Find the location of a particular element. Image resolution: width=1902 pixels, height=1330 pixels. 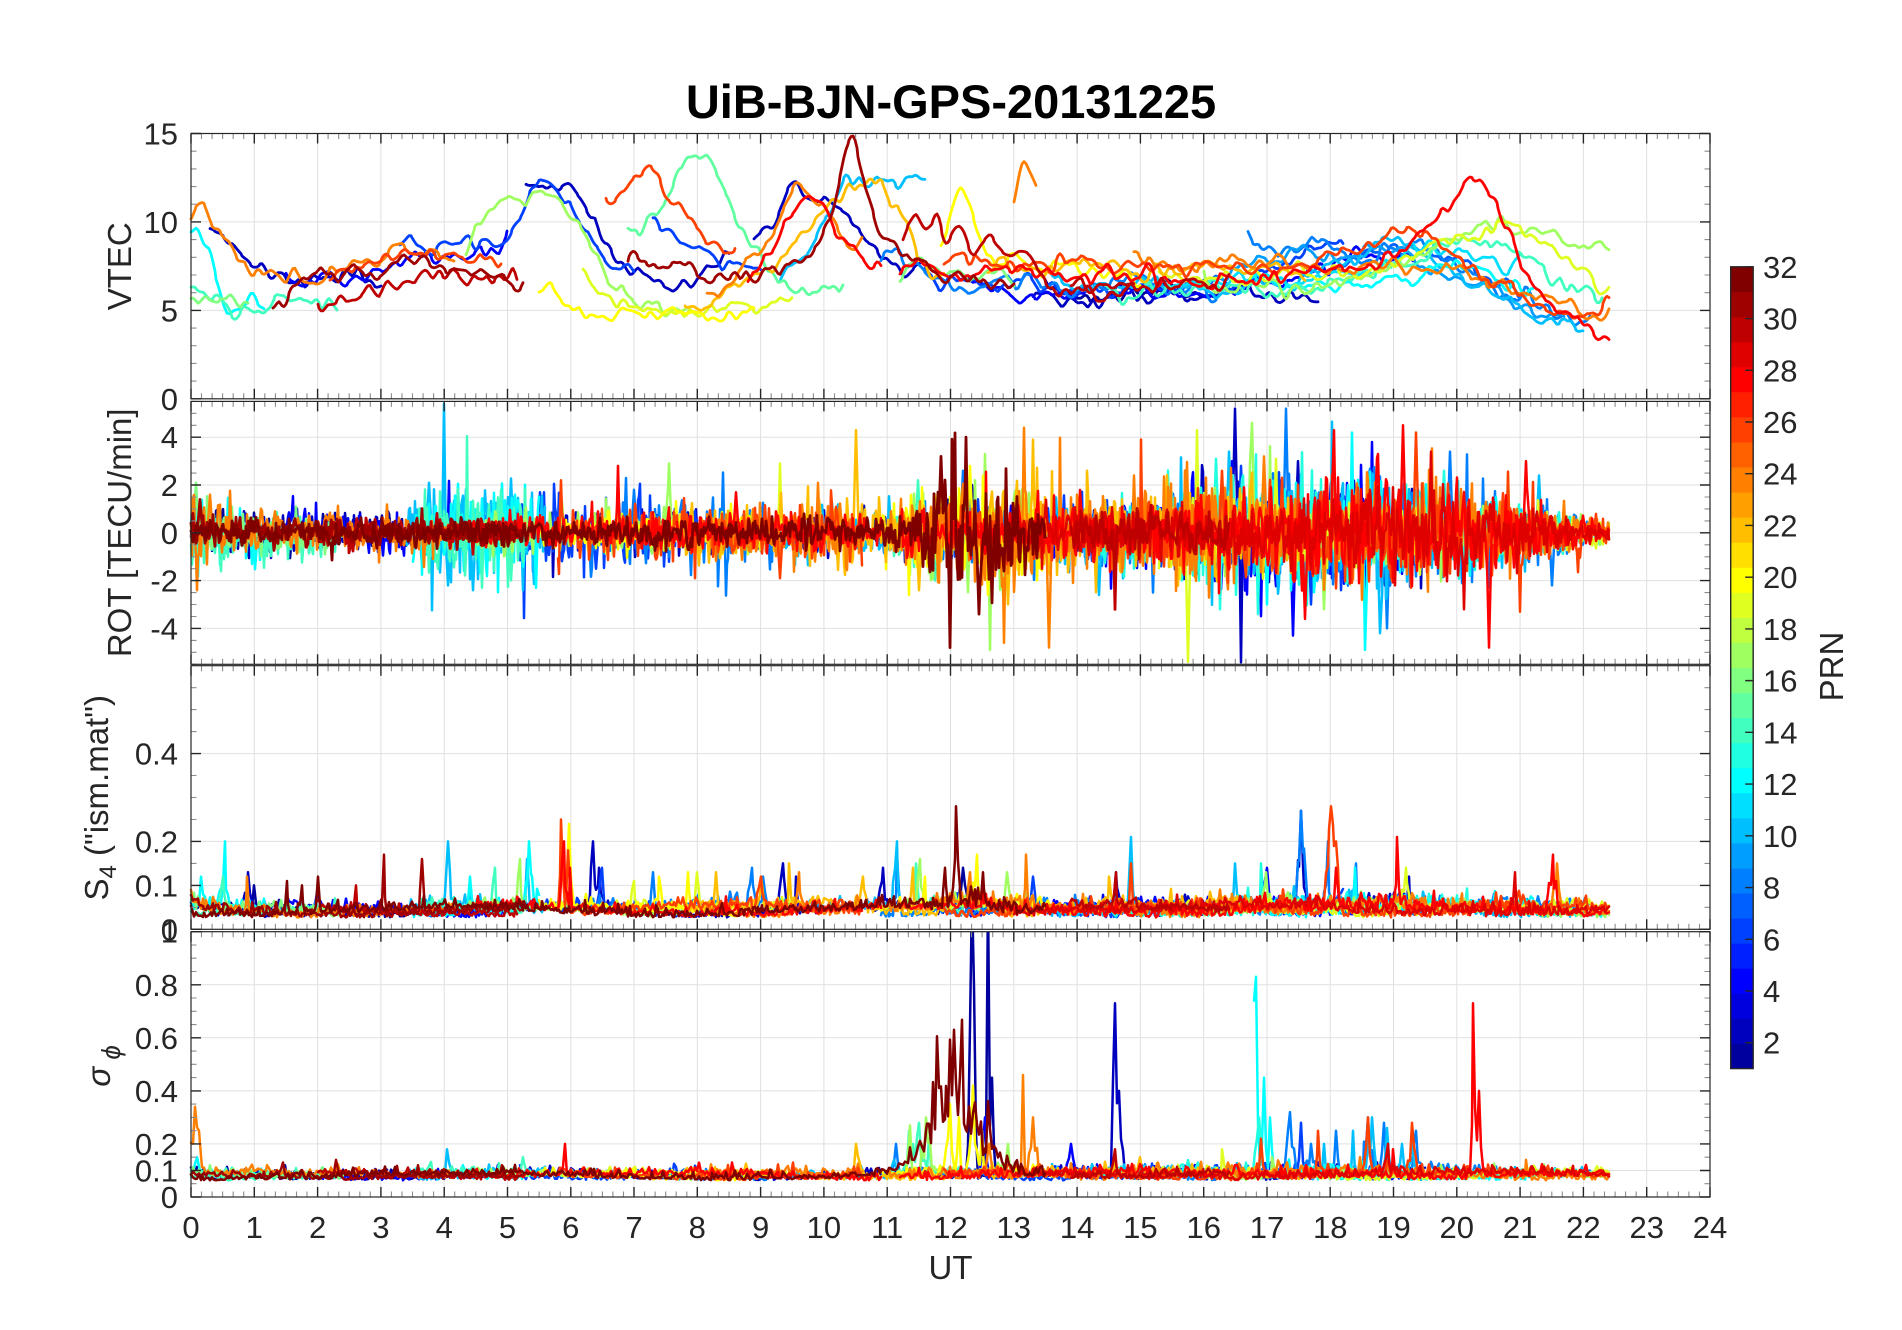

svg-text: UT is located at coordinates (951, 1267).